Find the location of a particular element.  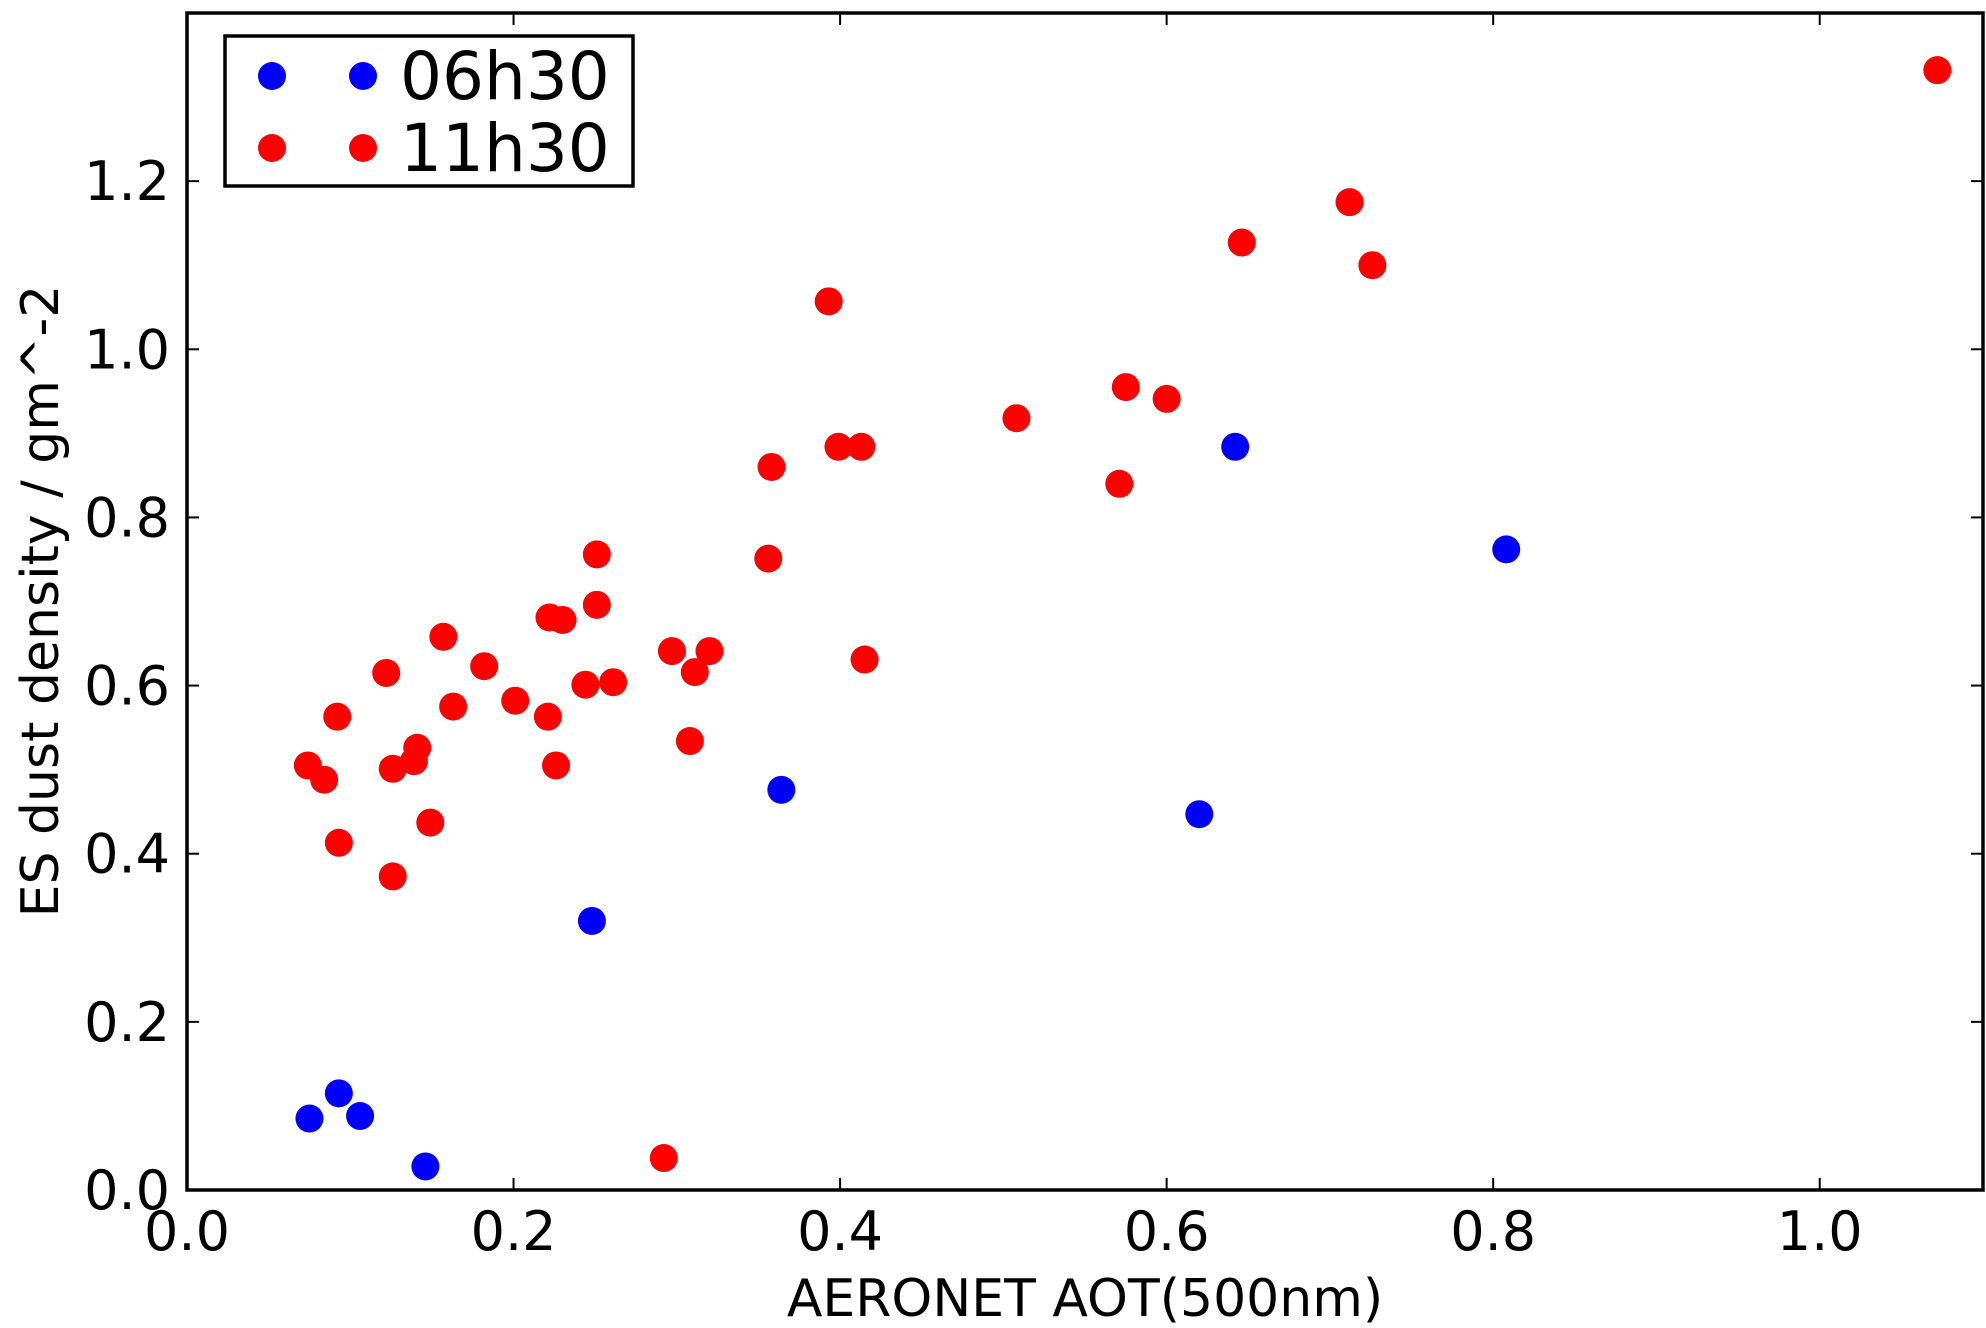

legend-frame is located at coordinates (429, 111).